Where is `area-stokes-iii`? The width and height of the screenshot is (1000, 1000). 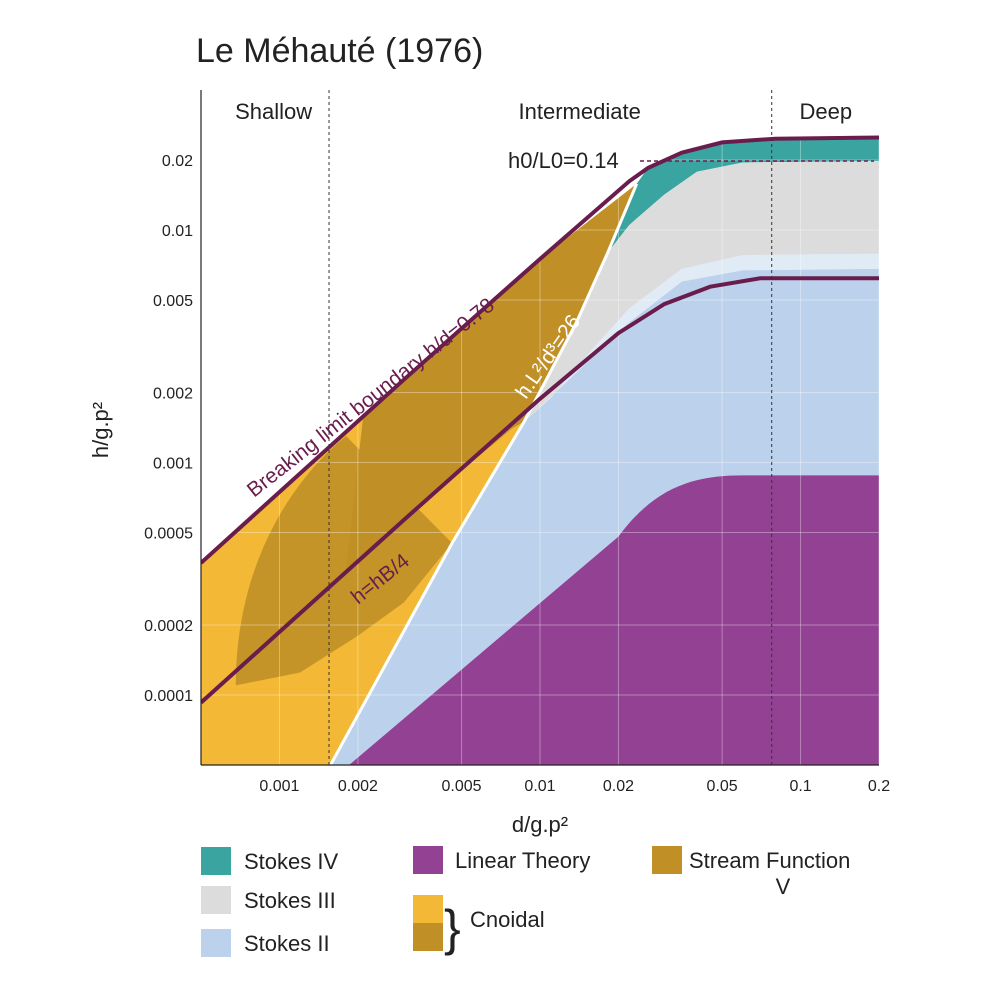
area-stokes-iii is located at coordinates (701, 291).